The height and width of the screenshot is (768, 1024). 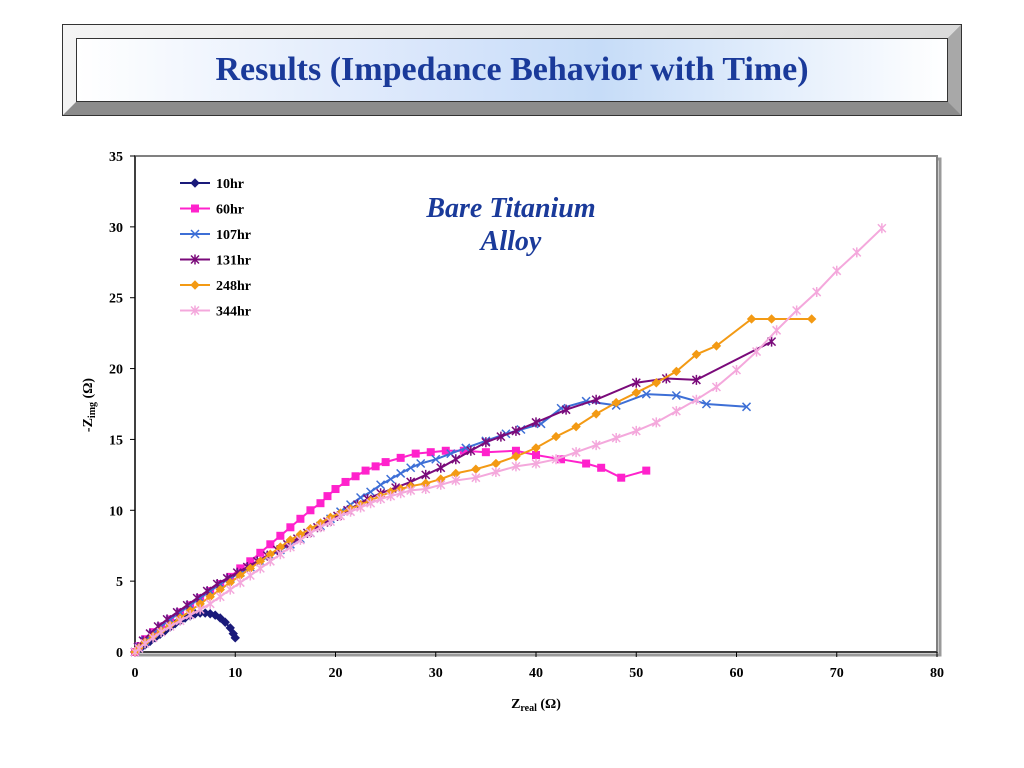 What do you see at coordinates (212, 210) in the screenshot?
I see `legend-item-60hr: 60hr` at bounding box center [212, 210].